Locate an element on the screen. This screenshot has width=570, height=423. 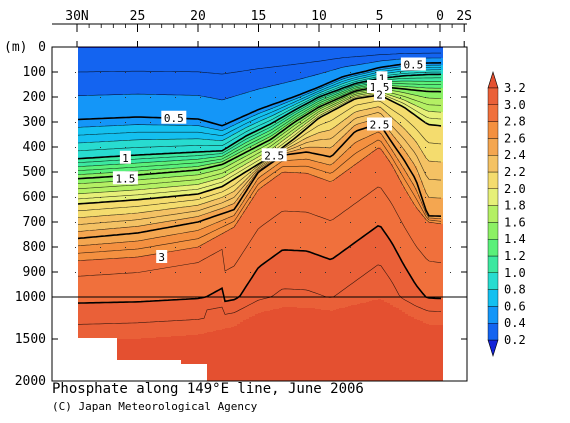
y-tick-label: 200 is located at coordinates (34, 97).